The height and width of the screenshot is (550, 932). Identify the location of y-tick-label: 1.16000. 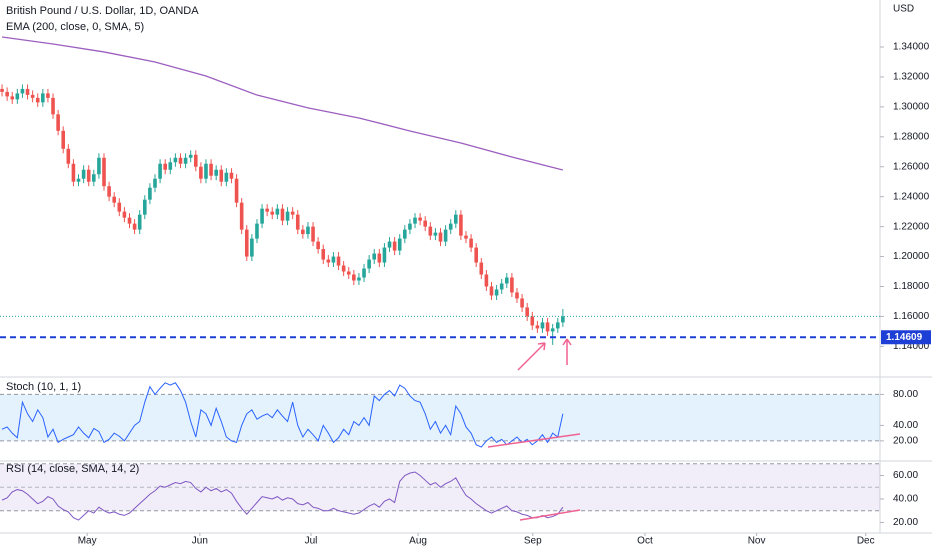
(911, 316).